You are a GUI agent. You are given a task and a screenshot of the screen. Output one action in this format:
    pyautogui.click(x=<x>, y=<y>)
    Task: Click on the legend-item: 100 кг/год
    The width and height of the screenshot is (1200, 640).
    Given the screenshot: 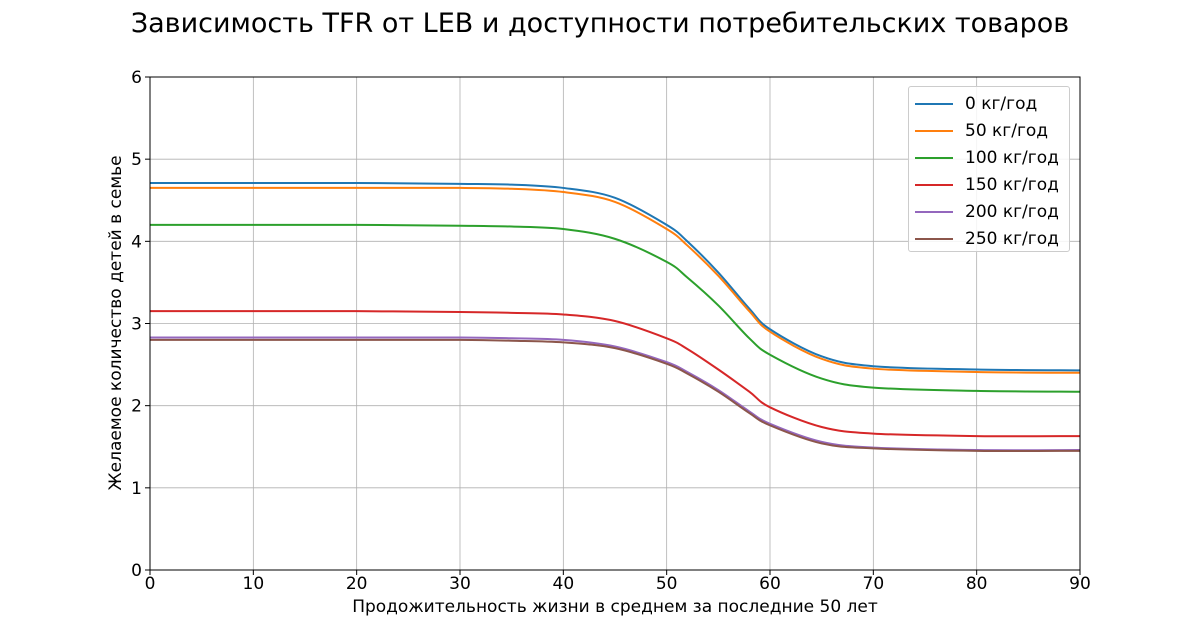 What is the action you would take?
    pyautogui.click(x=992, y=157)
    